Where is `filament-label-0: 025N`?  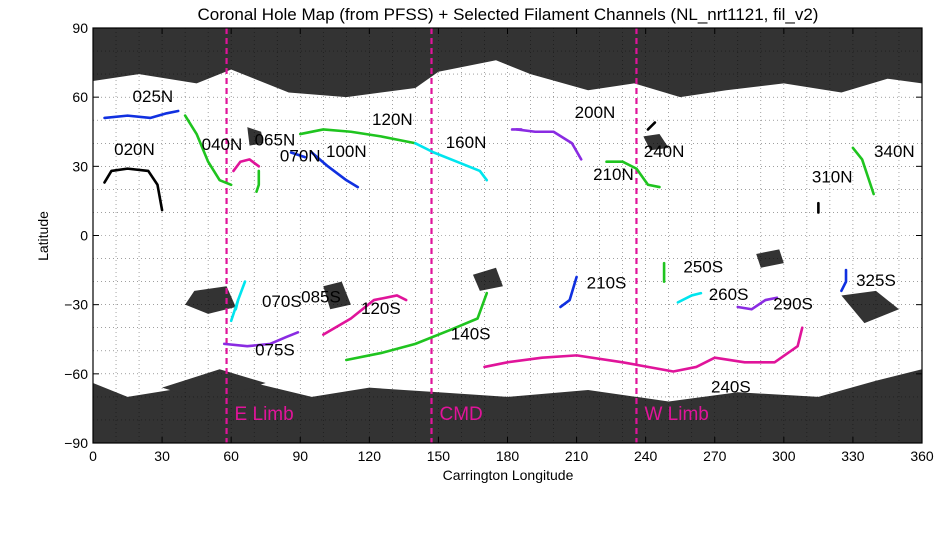 filament-label-0: 025N is located at coordinates (153, 96).